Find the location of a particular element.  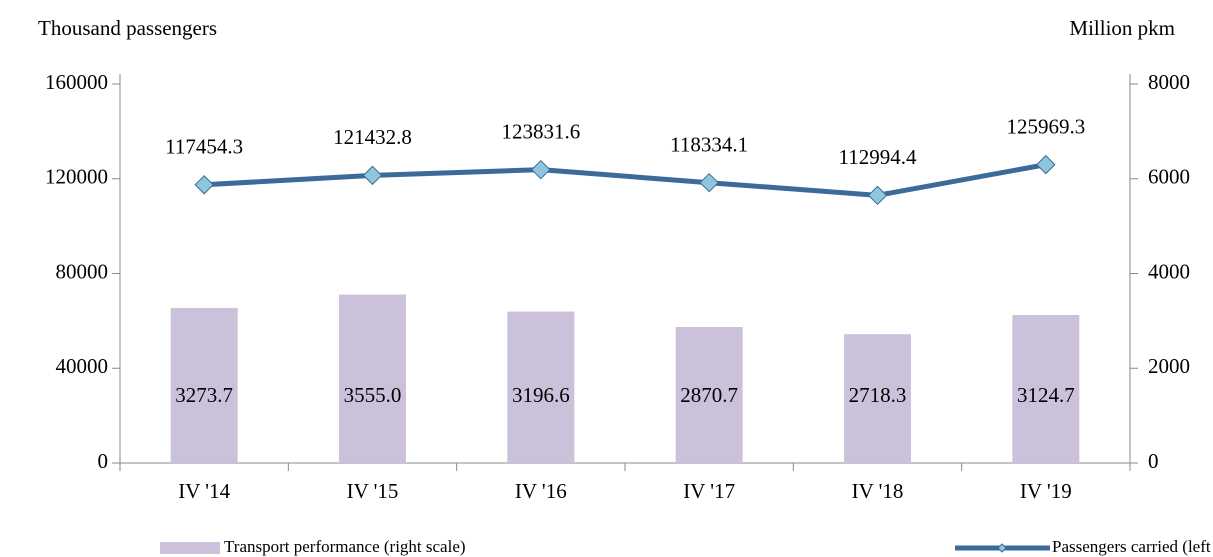

legend-swatch is located at coordinates (190, 548).